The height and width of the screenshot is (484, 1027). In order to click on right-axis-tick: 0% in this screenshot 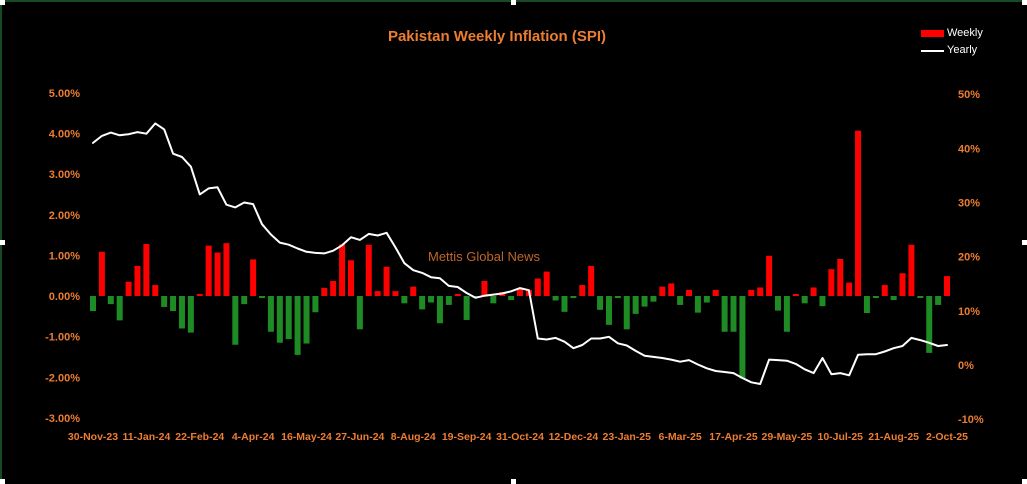, I will do `click(966, 366)`.